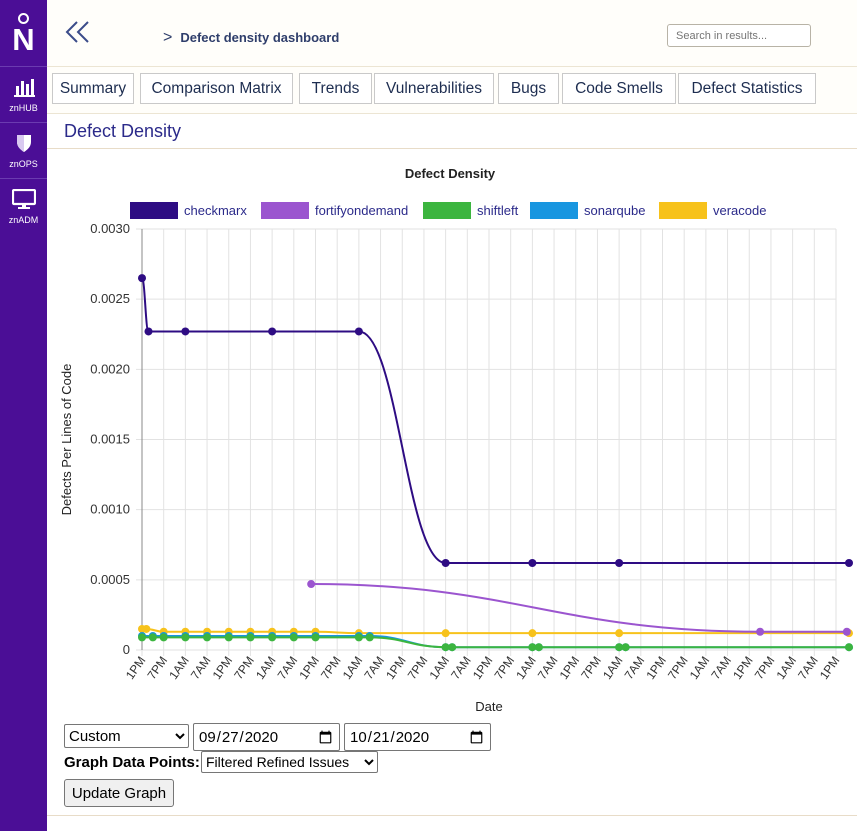 The image size is (857, 831). I want to click on tab-defect-statistics: Defect Statistics, so click(747, 88).